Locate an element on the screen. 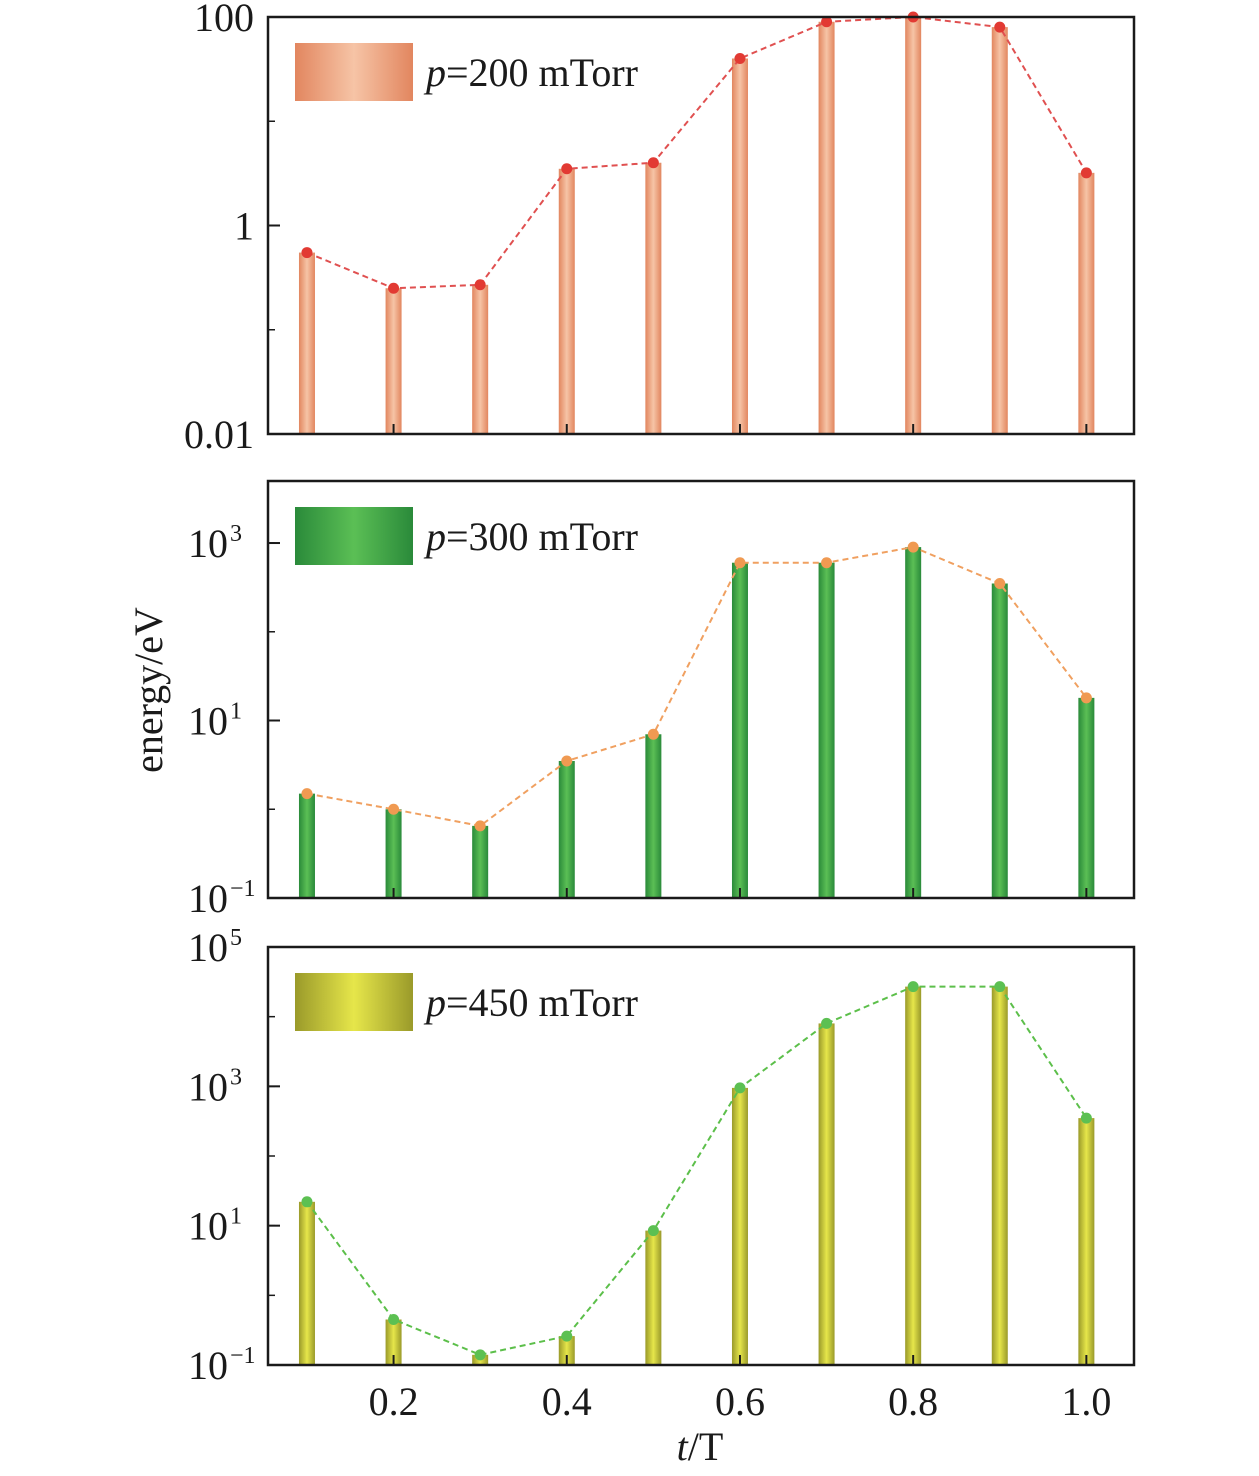 The width and height of the screenshot is (1259, 1476). x-tick-label: 1.0 is located at coordinates (1086, 1401).